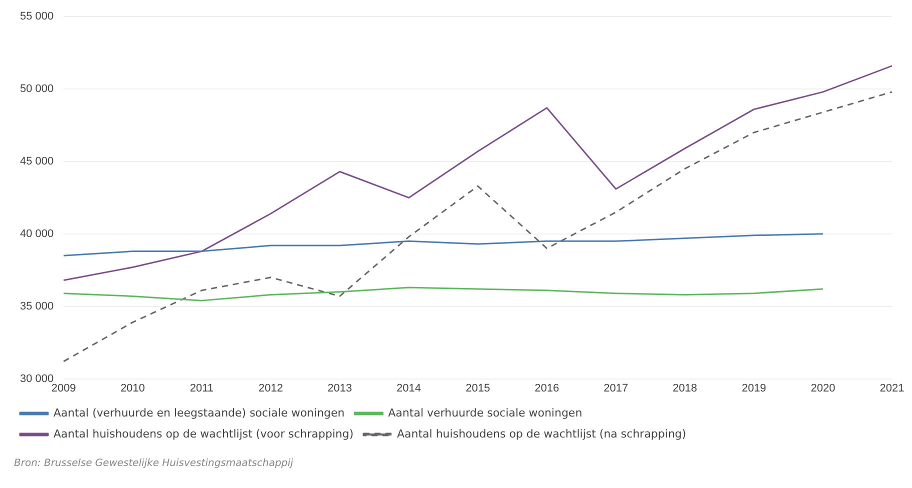 Image resolution: width=912 pixels, height=488 pixels. What do you see at coordinates (547, 388) in the screenshot?
I see `x-tick-label: 2016` at bounding box center [547, 388].